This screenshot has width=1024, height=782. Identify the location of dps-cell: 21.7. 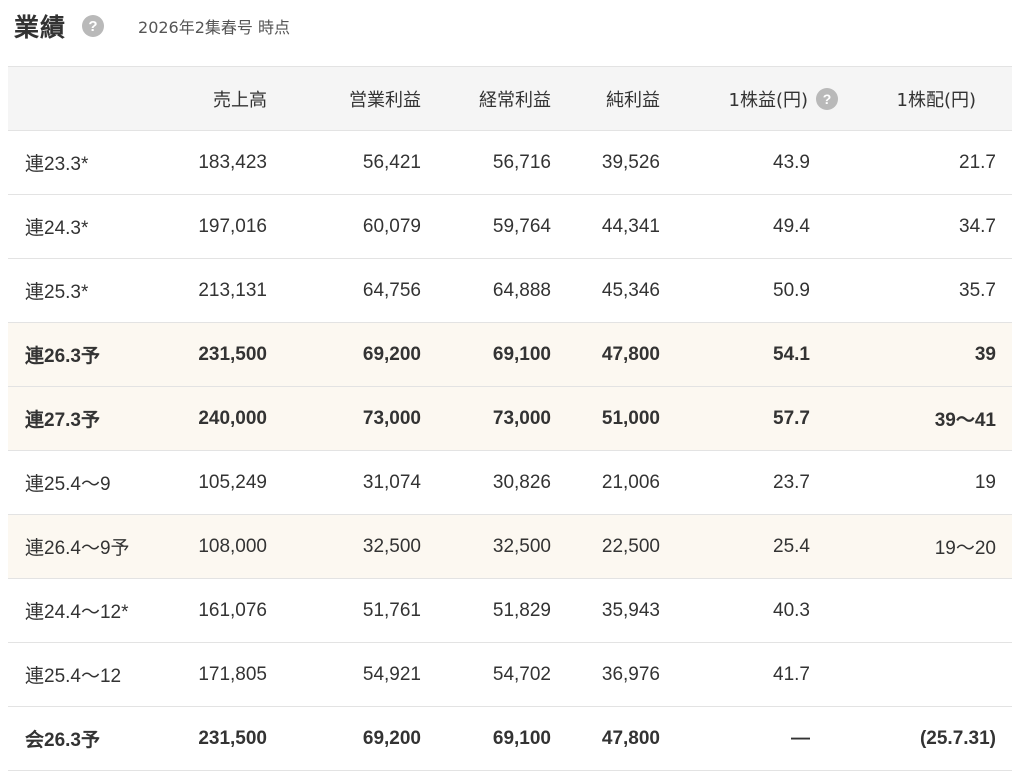
(977, 162).